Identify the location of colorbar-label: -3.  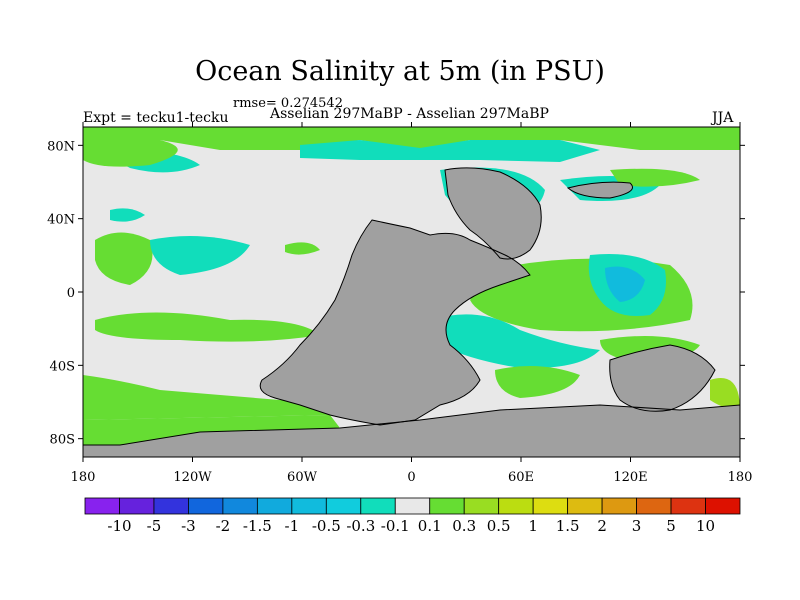
(188, 526).